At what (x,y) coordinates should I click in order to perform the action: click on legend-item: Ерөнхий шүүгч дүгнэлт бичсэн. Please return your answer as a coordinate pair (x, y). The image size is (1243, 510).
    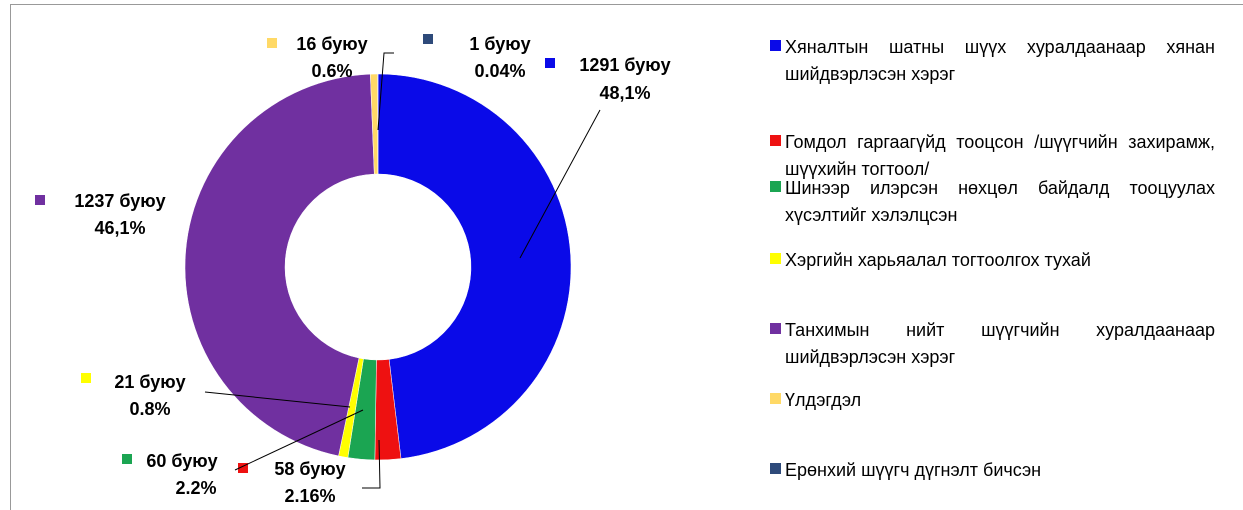
    Looking at the image, I should click on (992, 470).